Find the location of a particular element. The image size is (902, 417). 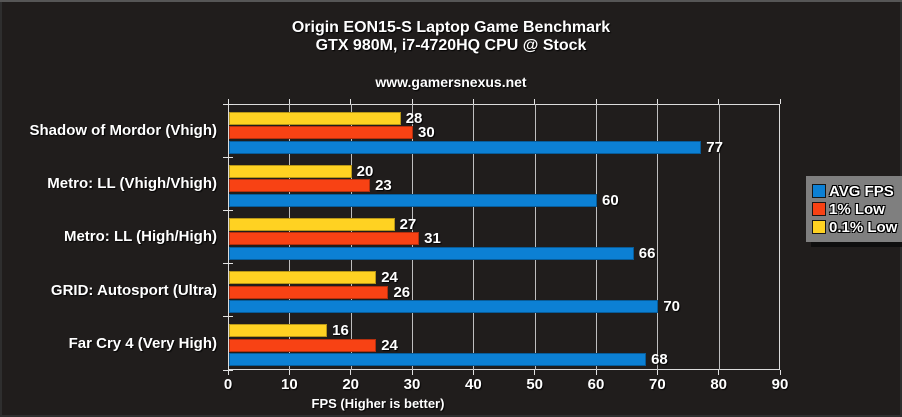

chart-title: Origin EON15-S Laptop Game Benchmark is located at coordinates (451, 27).